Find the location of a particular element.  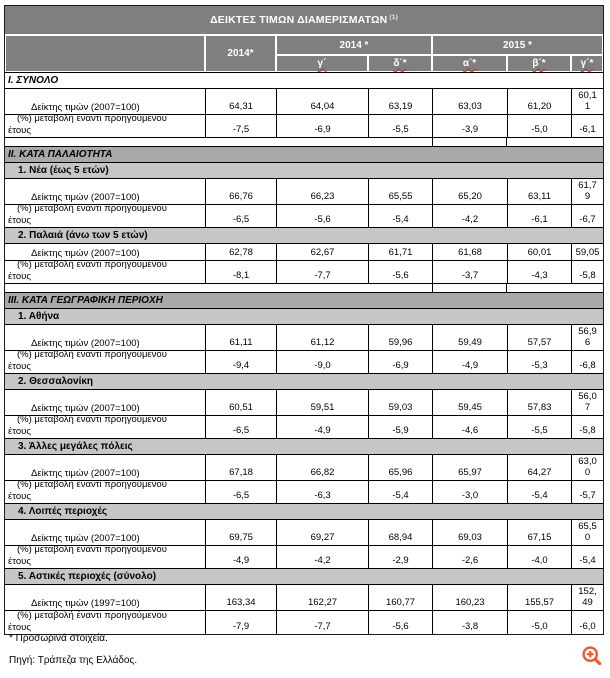

pct-change-row-value-cell: -4,2 is located at coordinates (322, 557).